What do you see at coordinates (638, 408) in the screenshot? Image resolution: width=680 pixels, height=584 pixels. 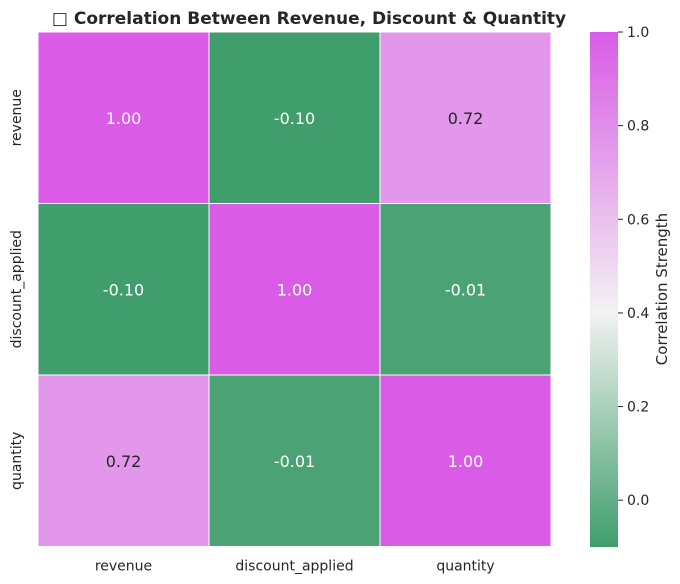 I see `colorbar-tick-label: 0.2` at bounding box center [638, 408].